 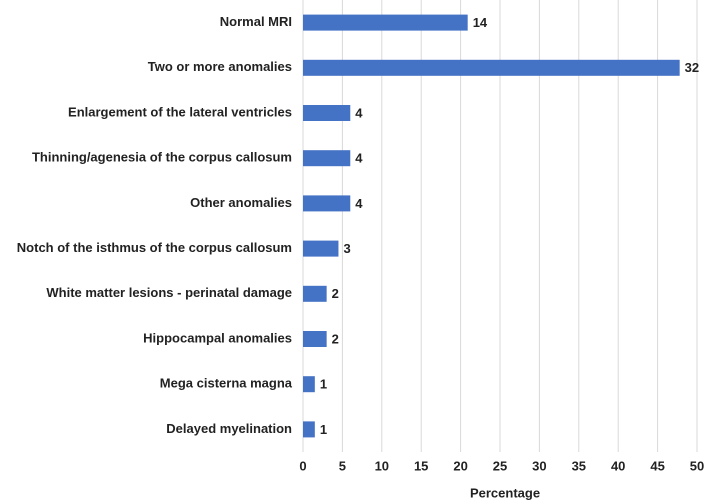 I want to click on y-tick-label: Thinning/agenesia of the corpus callosum, so click(x=162, y=157).